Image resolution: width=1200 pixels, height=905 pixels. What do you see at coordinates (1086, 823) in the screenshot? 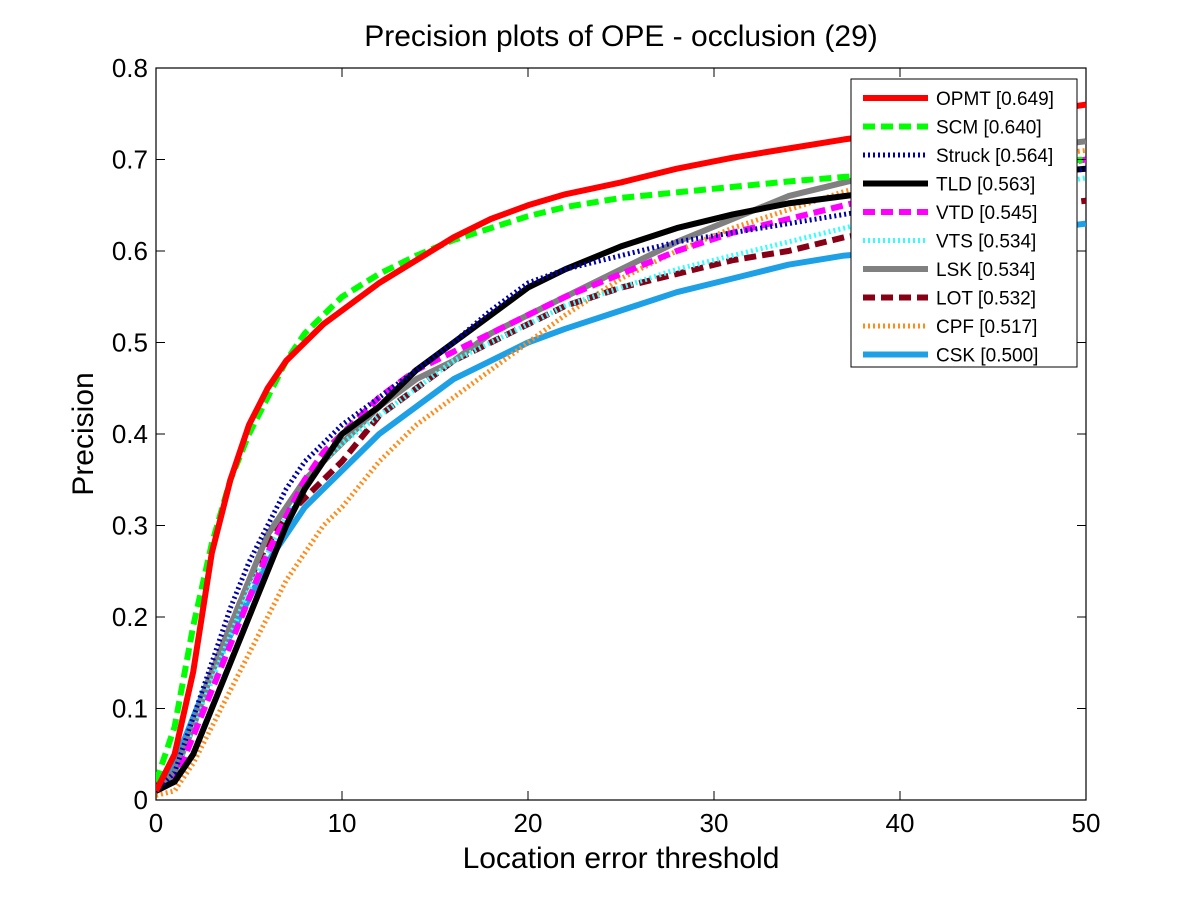
I see `x-tick-label: 50` at bounding box center [1086, 823].